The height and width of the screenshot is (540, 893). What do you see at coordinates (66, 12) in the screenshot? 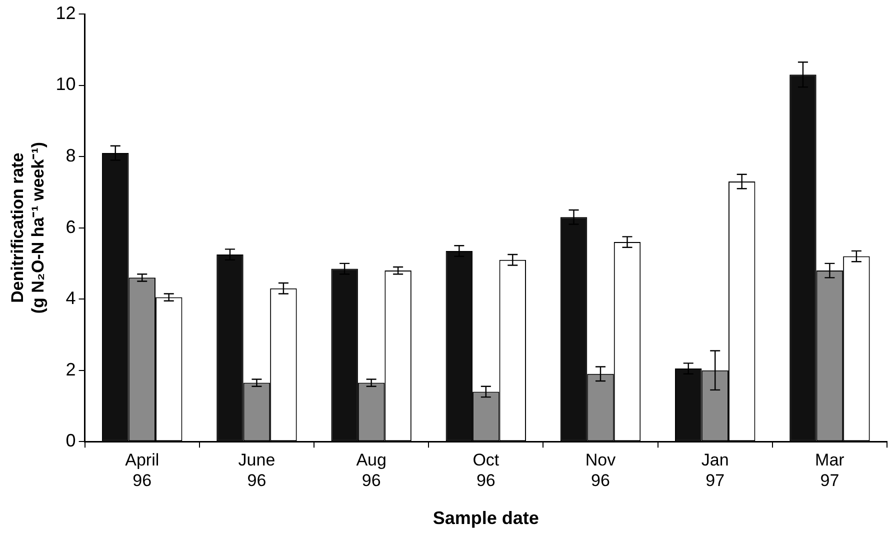
I see `y-tick-label: 12` at bounding box center [66, 12].